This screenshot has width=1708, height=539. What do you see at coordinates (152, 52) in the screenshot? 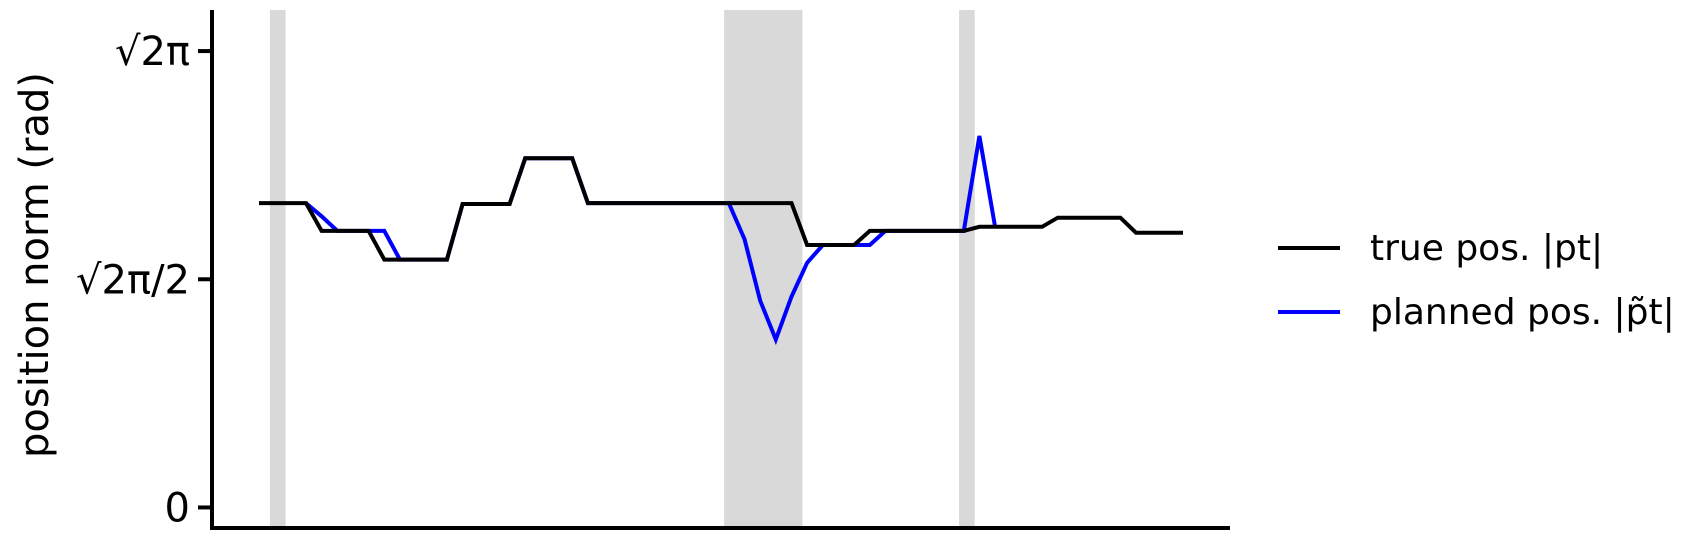
I see `y-tick-label-3: √2π` at bounding box center [152, 52].